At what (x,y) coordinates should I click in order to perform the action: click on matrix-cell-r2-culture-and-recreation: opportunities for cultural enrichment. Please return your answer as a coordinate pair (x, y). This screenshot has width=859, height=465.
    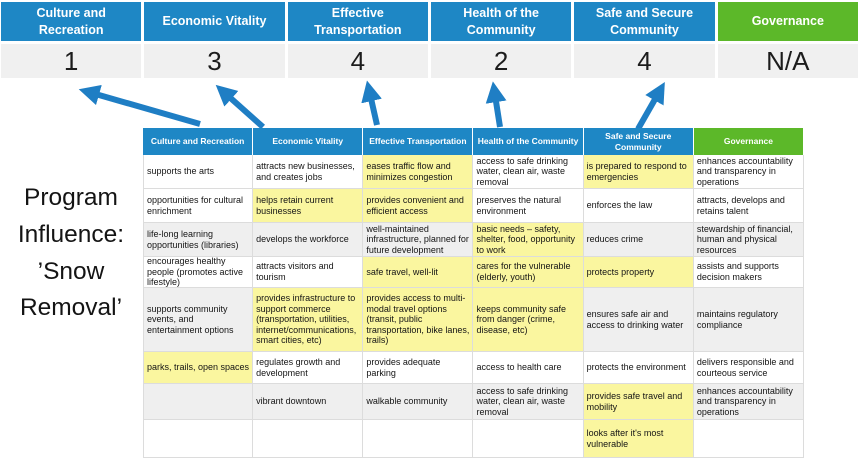
    Looking at the image, I should click on (198, 206).